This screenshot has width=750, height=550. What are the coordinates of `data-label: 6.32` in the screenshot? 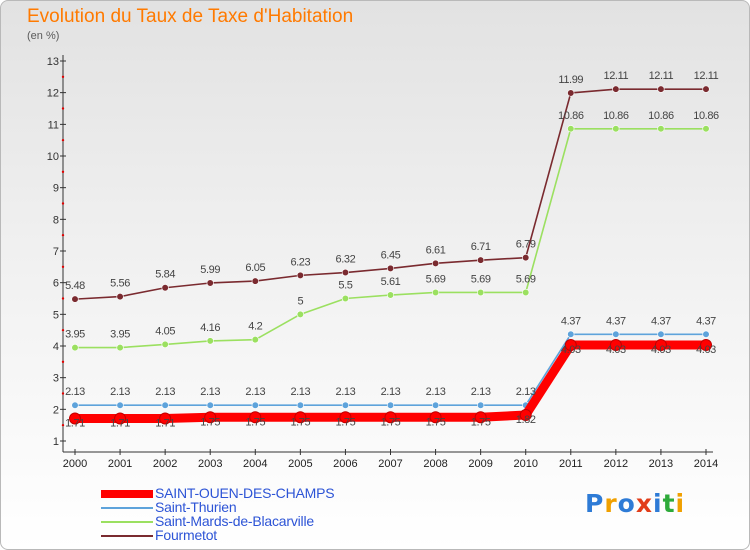 It's located at (346, 260).